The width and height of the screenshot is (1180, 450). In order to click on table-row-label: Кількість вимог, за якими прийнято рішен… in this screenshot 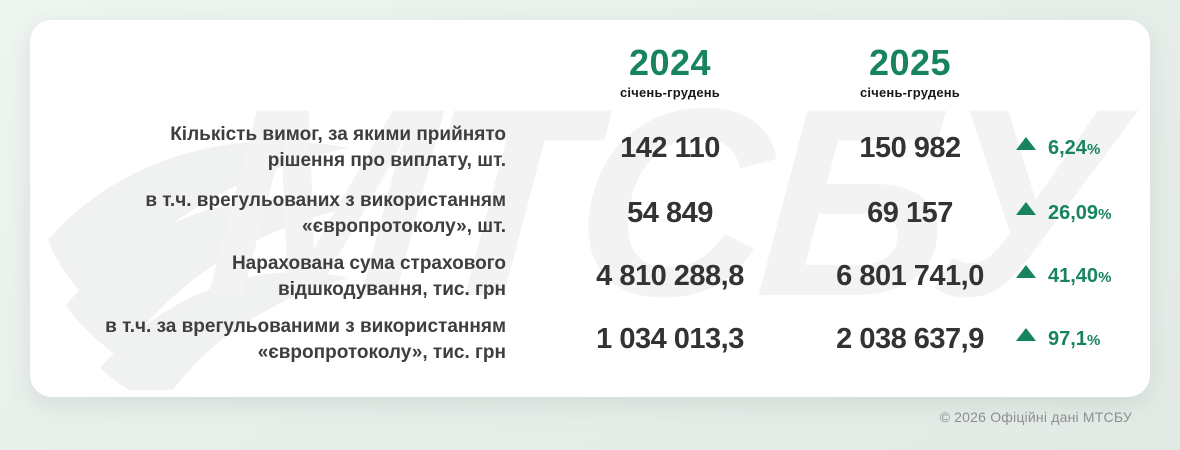, I will do `click(290, 148)`.